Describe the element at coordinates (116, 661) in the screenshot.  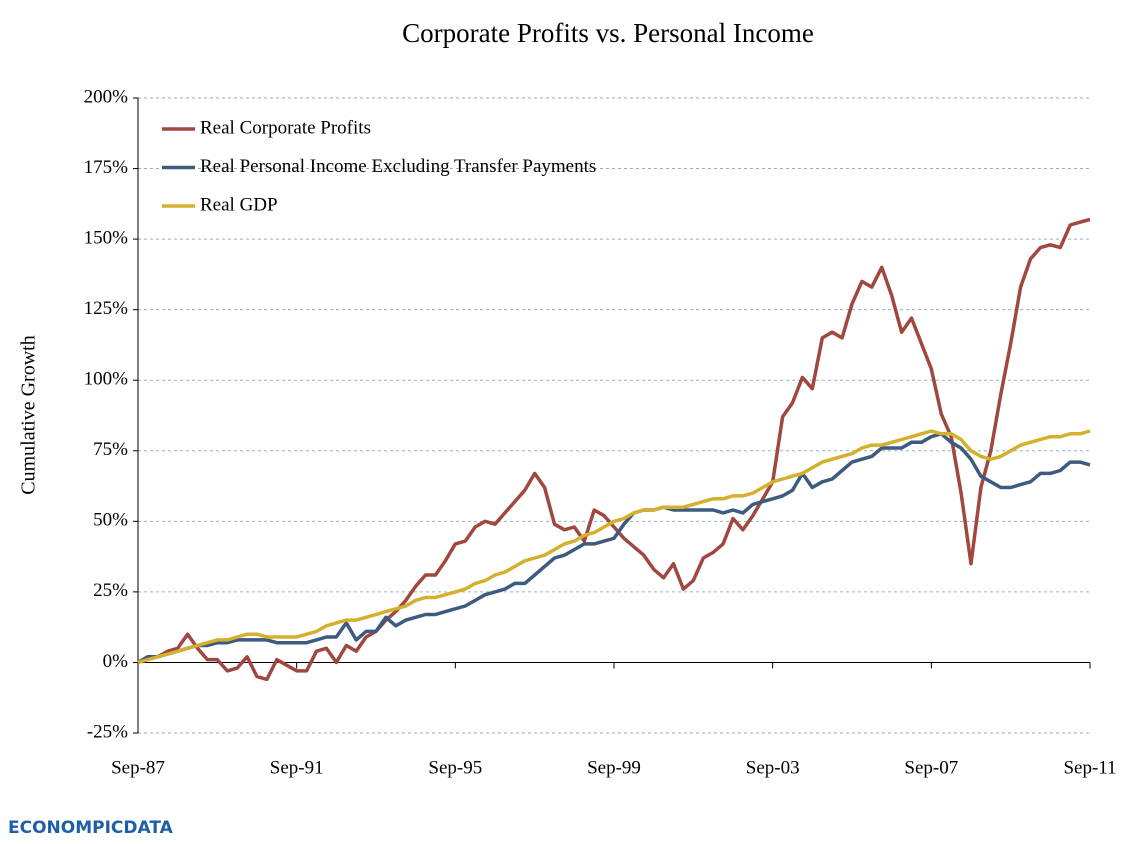
I see `y-tick-label: 0%` at that location.